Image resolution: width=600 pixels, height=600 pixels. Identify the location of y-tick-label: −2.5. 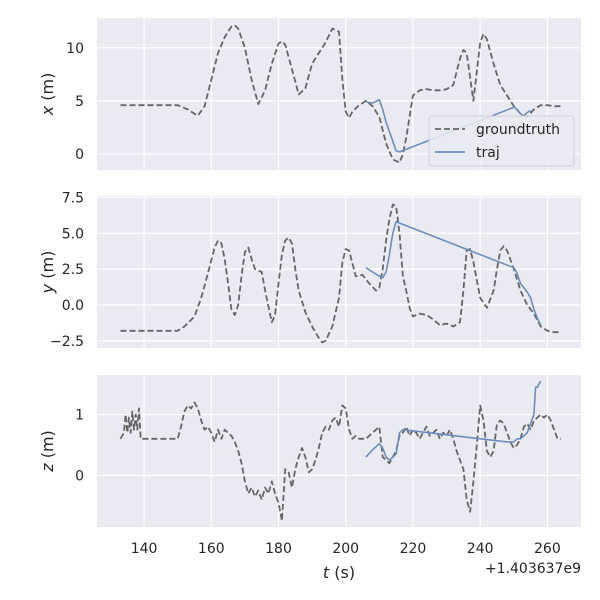
(67, 342).